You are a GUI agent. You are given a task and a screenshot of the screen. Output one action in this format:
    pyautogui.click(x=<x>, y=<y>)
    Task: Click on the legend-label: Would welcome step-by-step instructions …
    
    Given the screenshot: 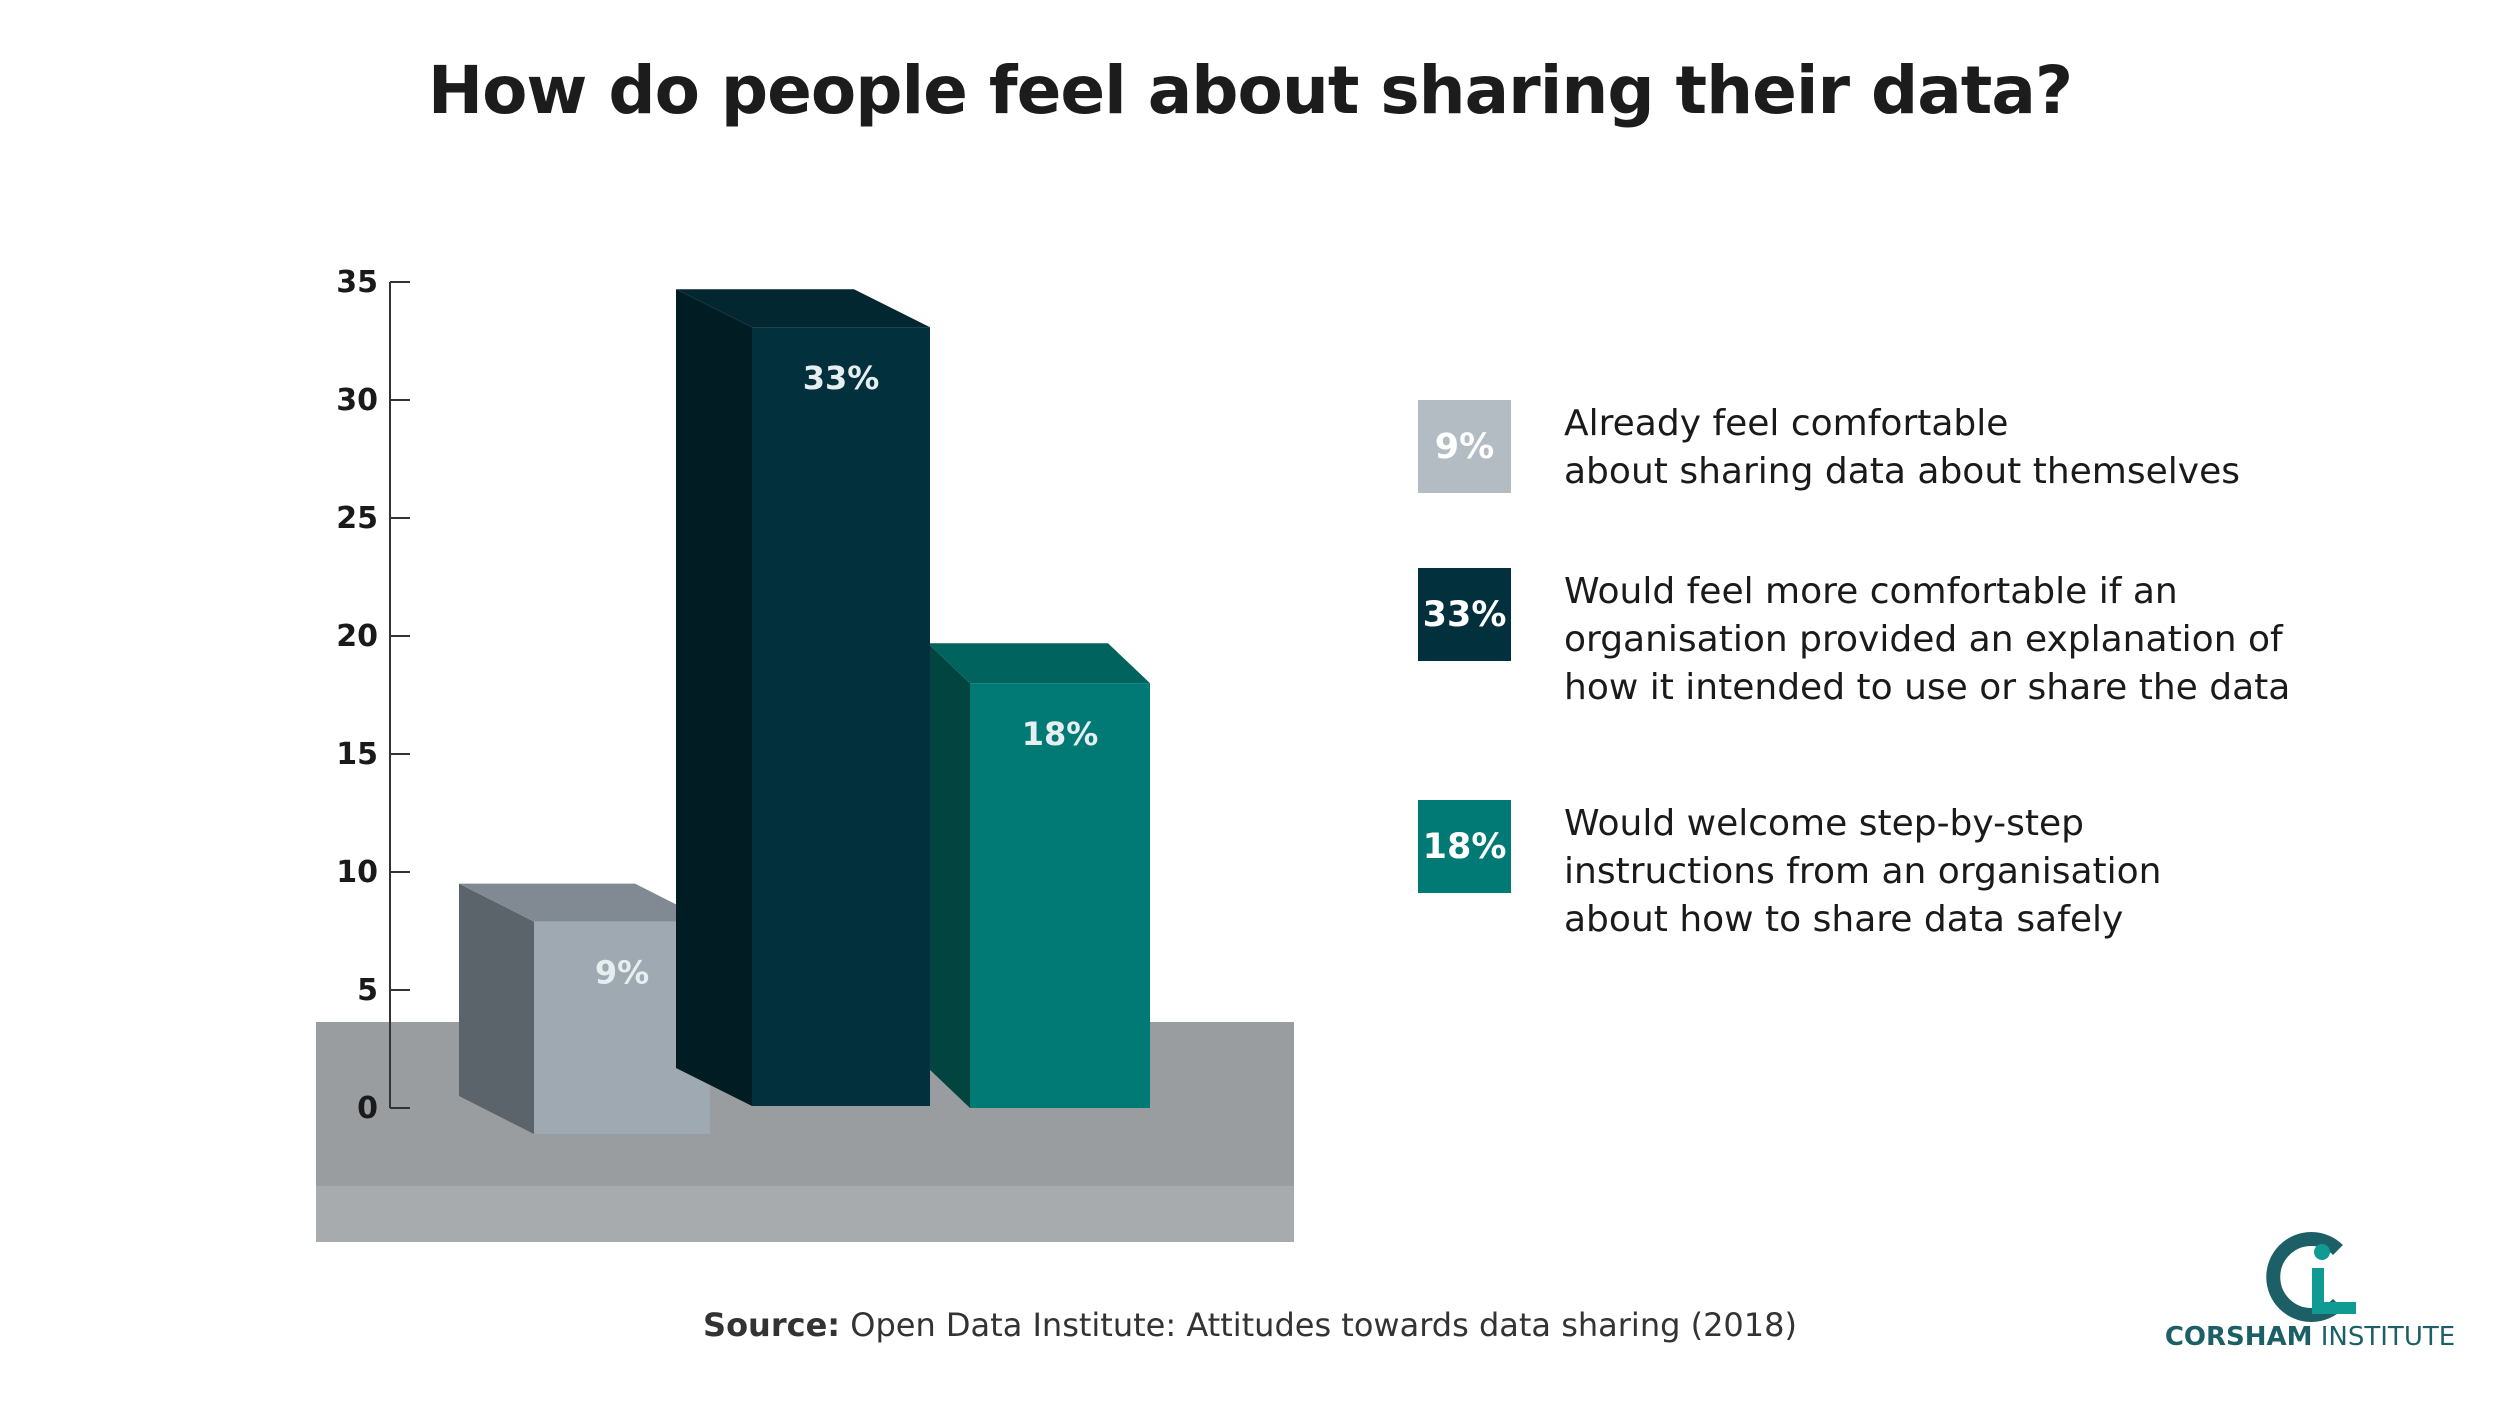 What is the action you would take?
    pyautogui.click(x=1944, y=872)
    